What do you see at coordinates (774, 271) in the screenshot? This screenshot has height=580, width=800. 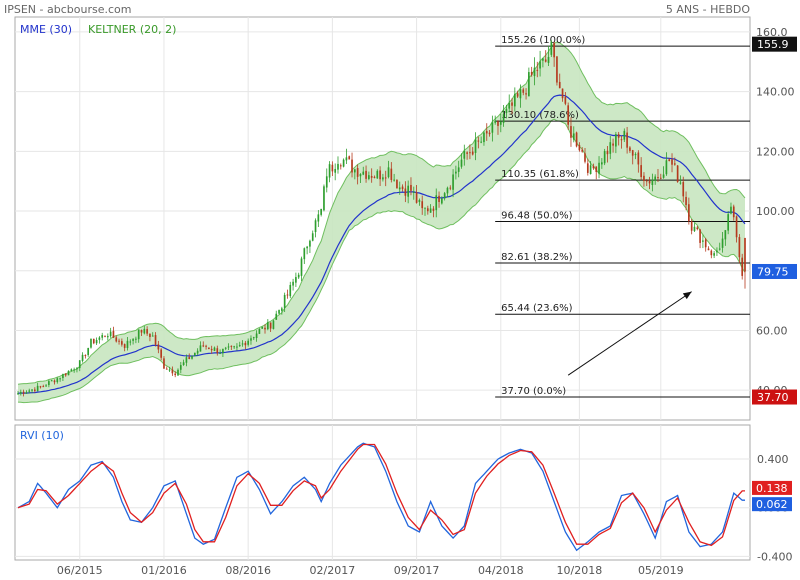 I see `price-tag-box` at bounding box center [774, 271].